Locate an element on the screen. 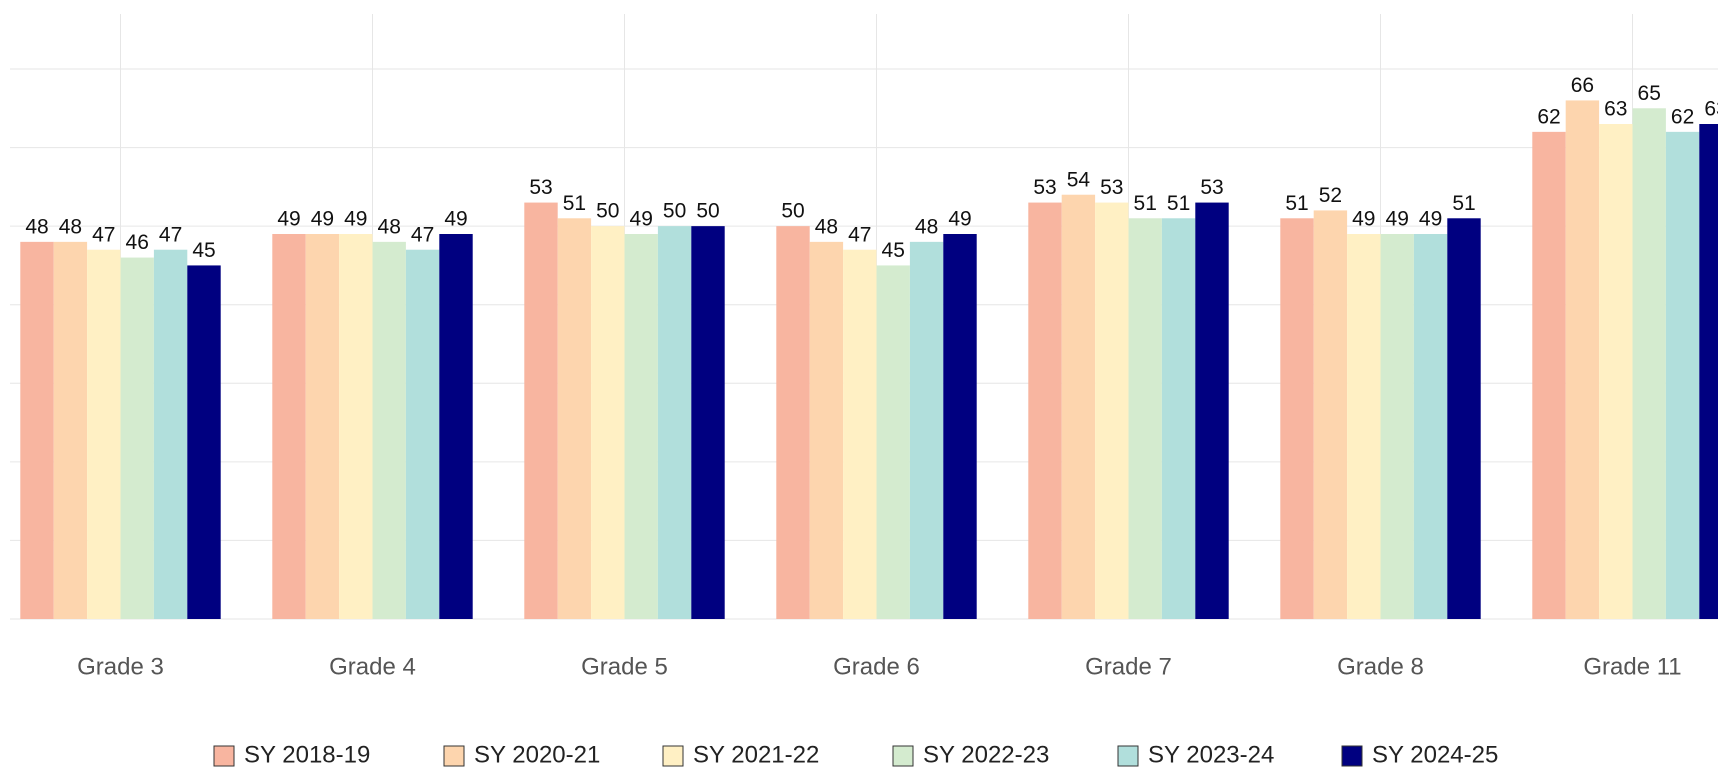 Image resolution: width=1718 pixels, height=770 pixels. x-tick-label: Grade 5 is located at coordinates (624, 666).